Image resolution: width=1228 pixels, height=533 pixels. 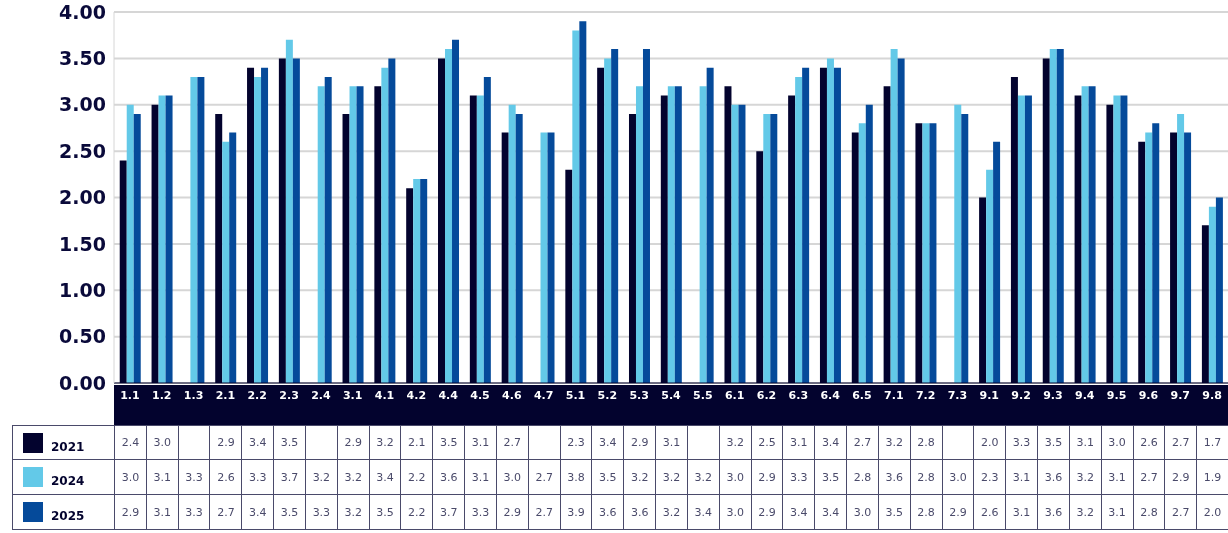 What do you see at coordinates (1212, 512) in the screenshot?
I see `data-label: 2.0` at bounding box center [1212, 512].